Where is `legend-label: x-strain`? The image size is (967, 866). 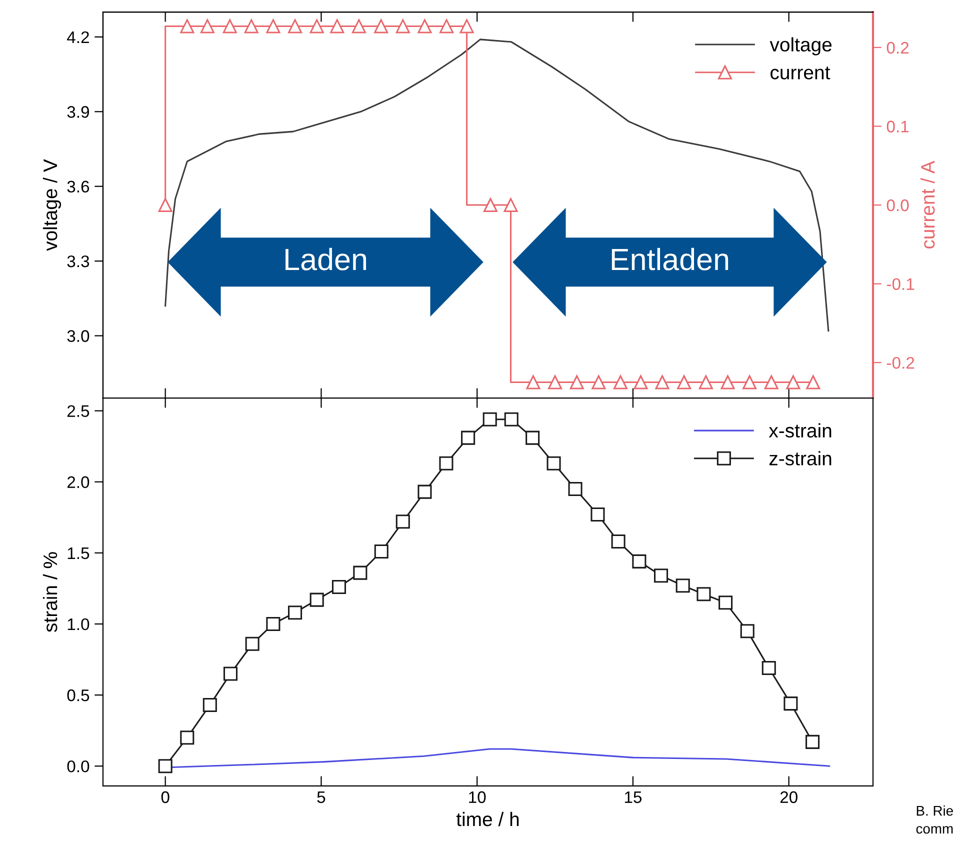
legend-label: x-strain is located at coordinates (800, 430).